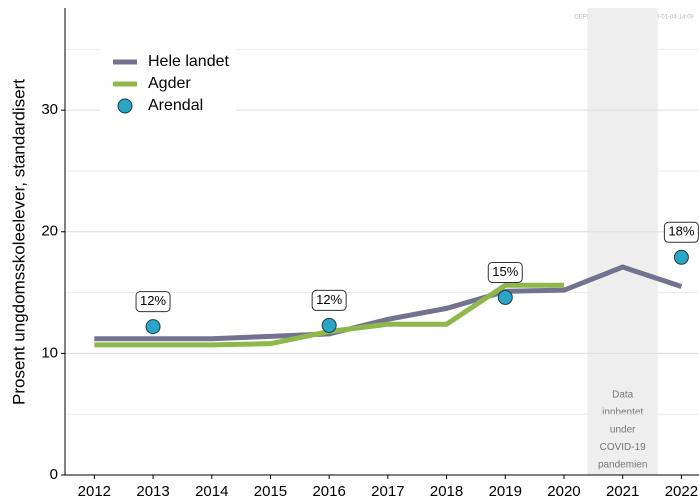 This screenshot has height=500, width=699. What do you see at coordinates (563, 491) in the screenshot?
I see `x-tick-label: 2020` at bounding box center [563, 491].